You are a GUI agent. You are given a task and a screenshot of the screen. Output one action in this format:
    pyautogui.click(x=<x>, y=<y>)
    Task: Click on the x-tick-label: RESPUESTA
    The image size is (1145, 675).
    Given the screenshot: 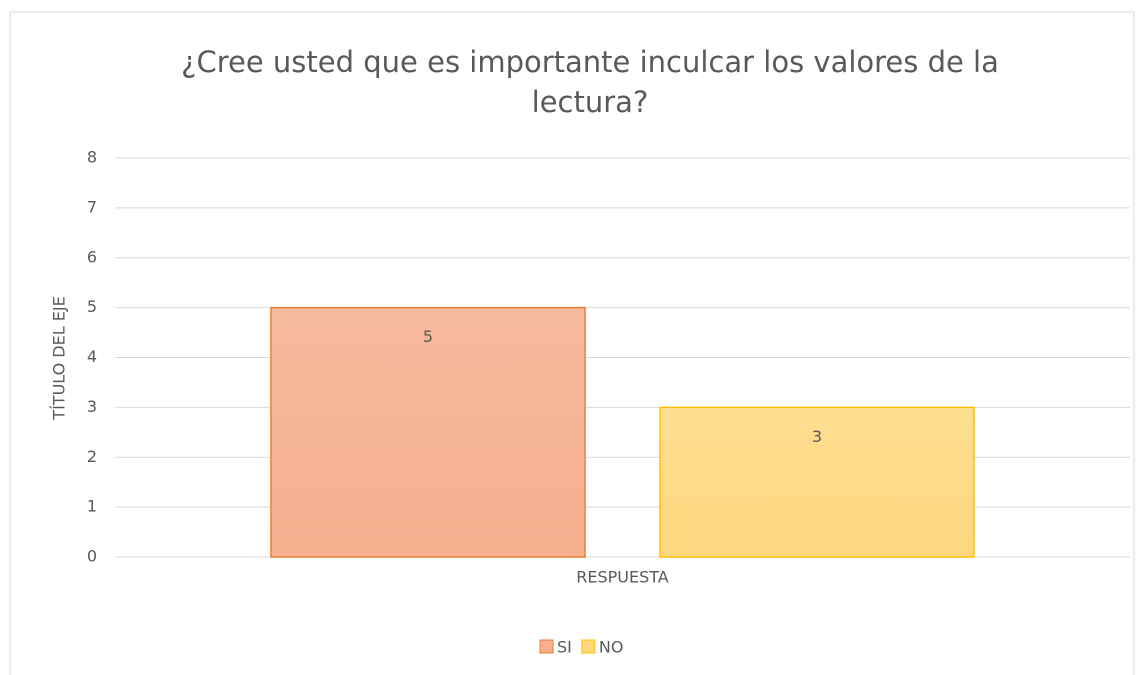 What is the action you would take?
    pyautogui.click(x=622, y=577)
    